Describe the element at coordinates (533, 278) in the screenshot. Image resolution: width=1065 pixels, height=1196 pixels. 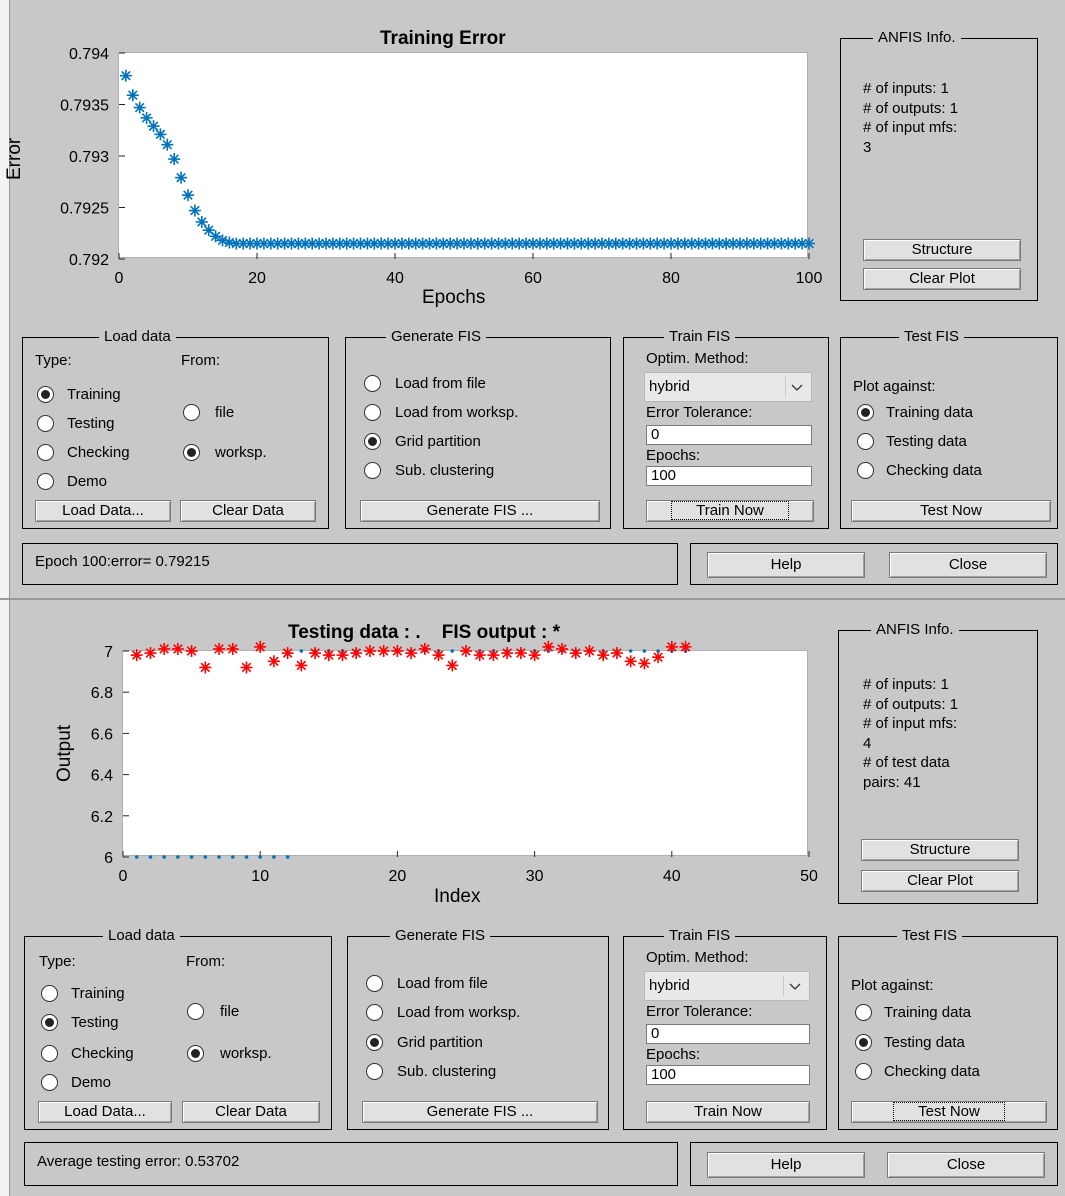
I see `x-tick-label: 60` at that location.